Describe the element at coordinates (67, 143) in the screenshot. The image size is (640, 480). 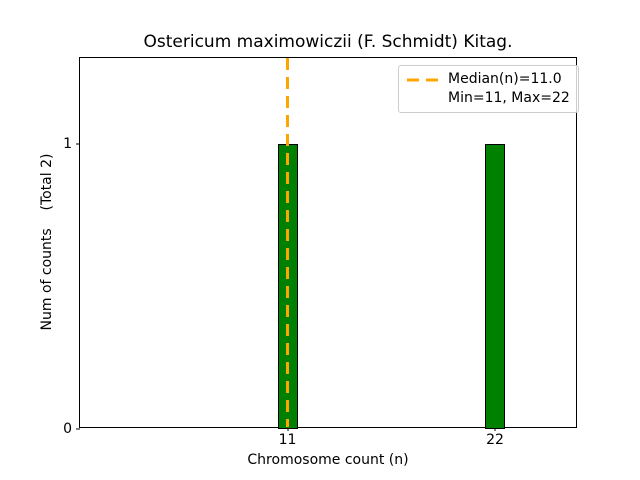
I see `y-tick-label-1: 1` at that location.